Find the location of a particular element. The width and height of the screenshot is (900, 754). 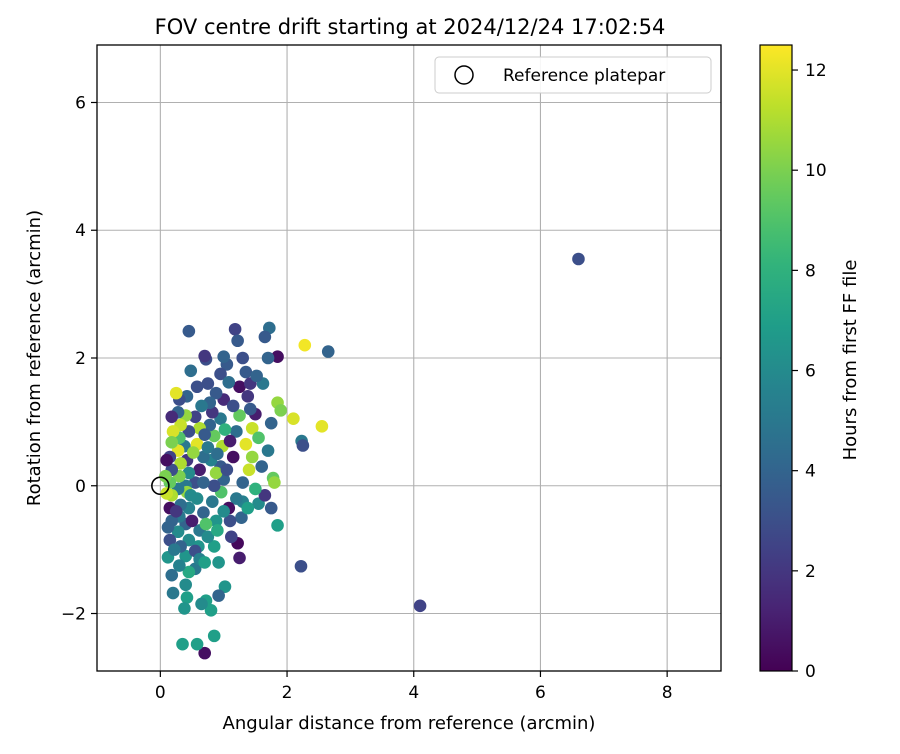

y-tick-label: 0 is located at coordinates (80, 487).